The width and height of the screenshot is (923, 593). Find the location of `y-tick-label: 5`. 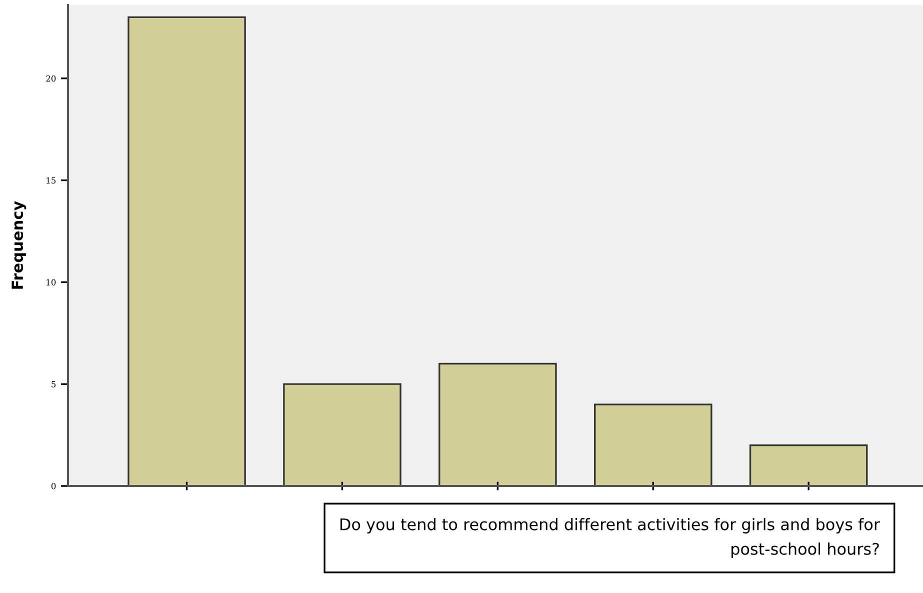

y-tick-label: 5 is located at coordinates (54, 384).